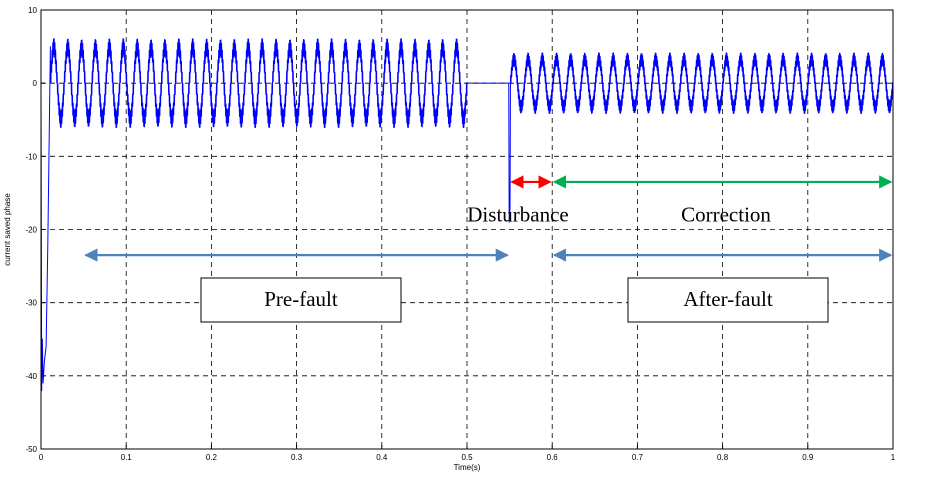 This screenshot has width=929, height=479. Describe the element at coordinates (41, 457) in the screenshot. I see `x-tick-label: 0` at that location.